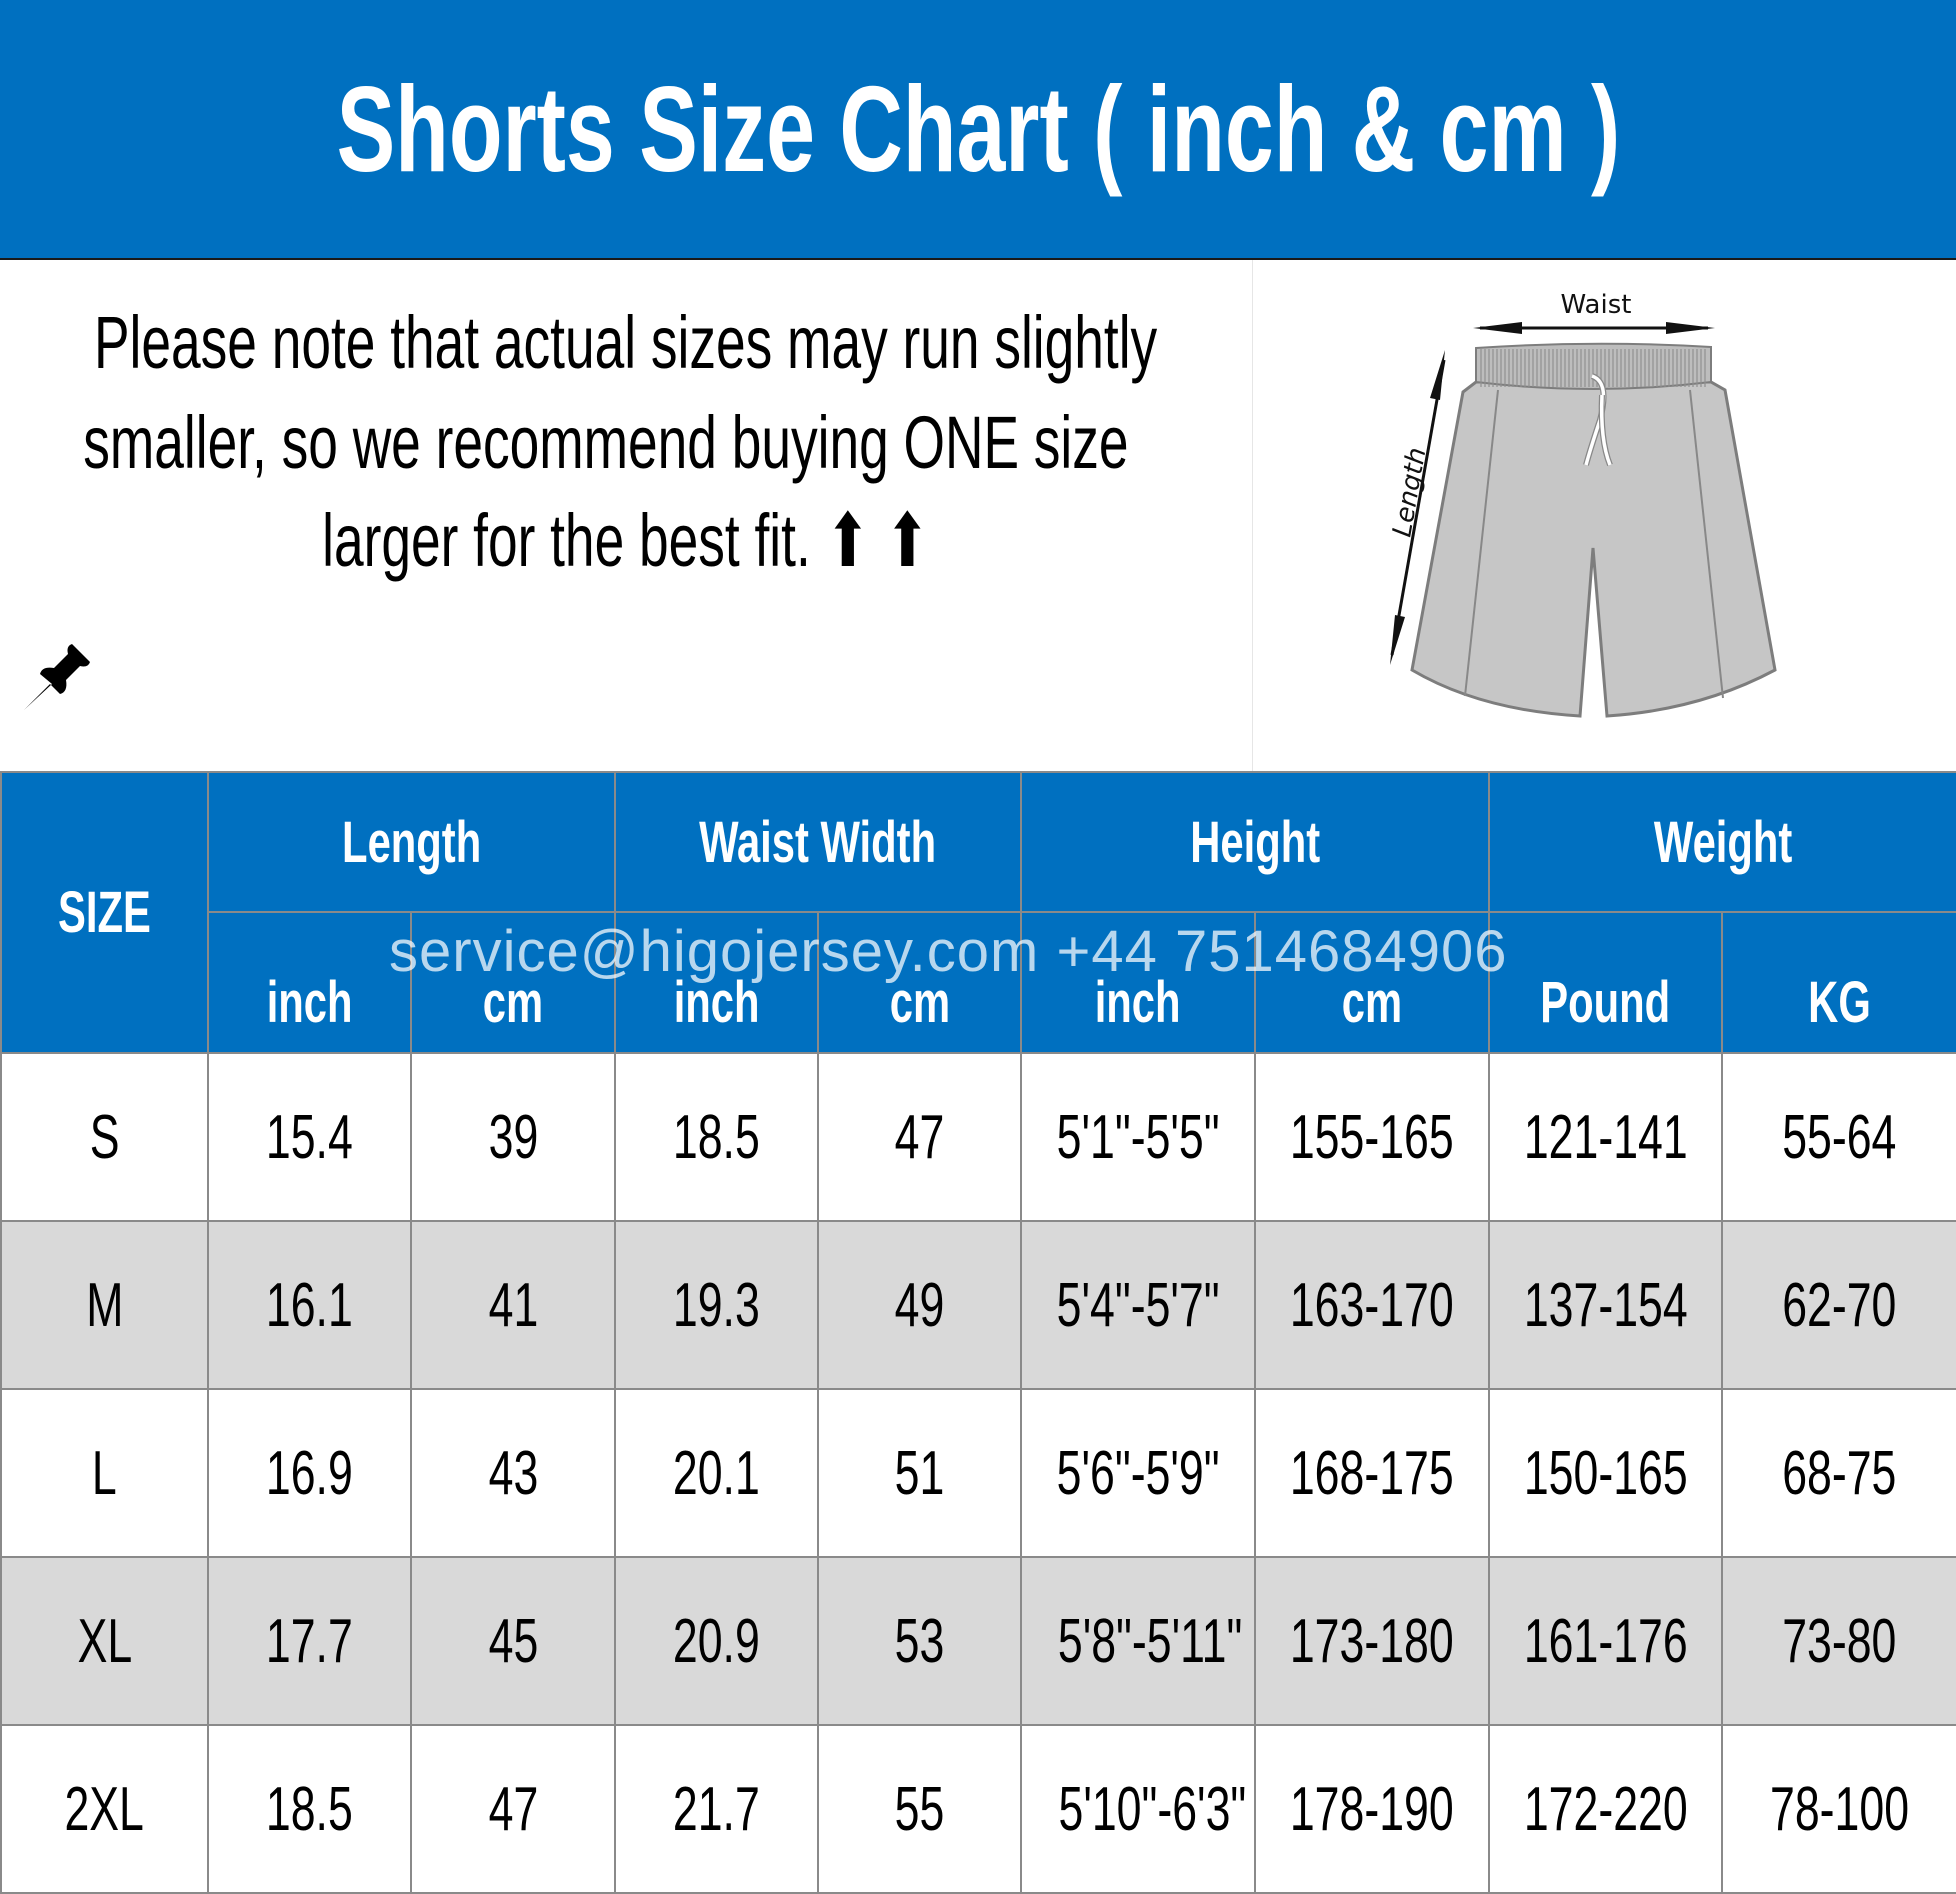  Describe the element at coordinates (1838, 1641) in the screenshot. I see `table-cell: 73-80` at that location.